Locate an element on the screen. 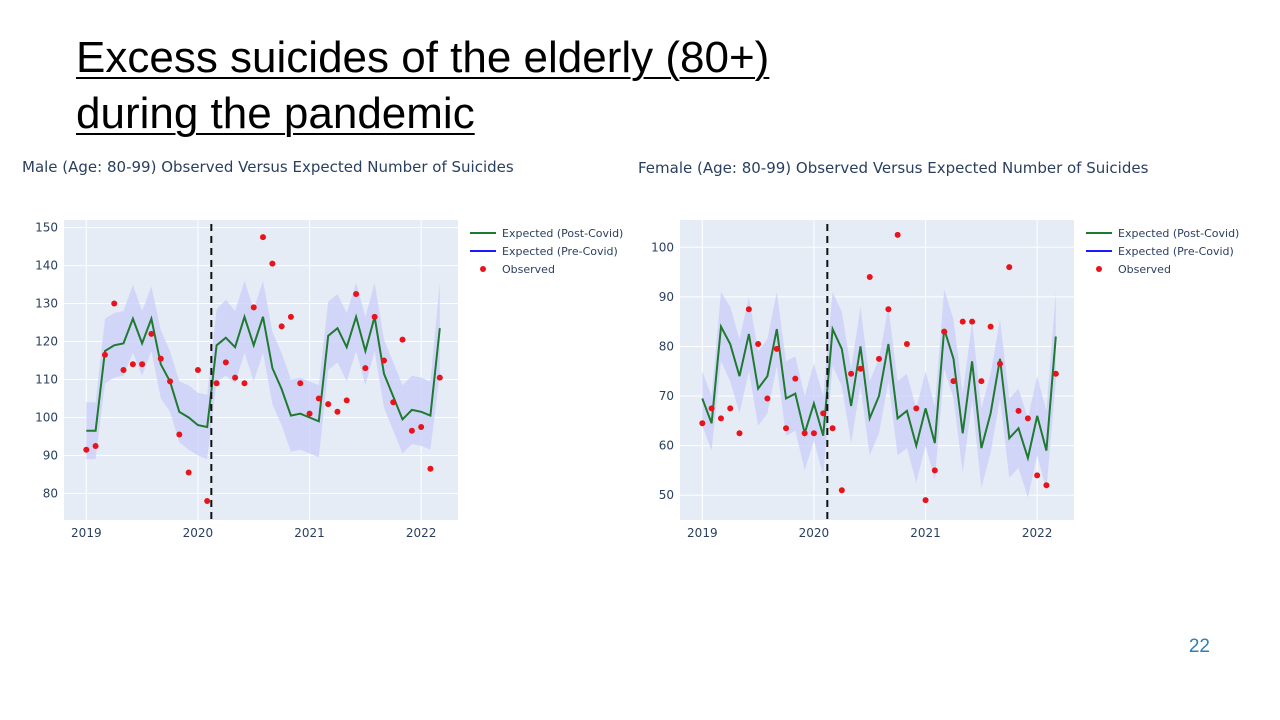  male-y-tick-label: 120 is located at coordinates (46, 342).